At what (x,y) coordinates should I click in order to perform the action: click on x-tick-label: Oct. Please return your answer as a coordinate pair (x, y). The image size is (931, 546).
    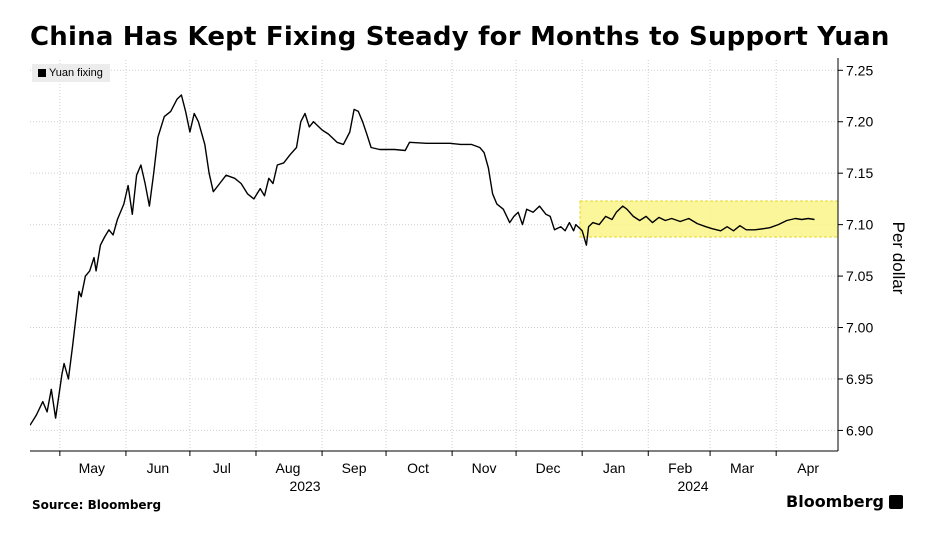
    Looking at the image, I should click on (418, 468).